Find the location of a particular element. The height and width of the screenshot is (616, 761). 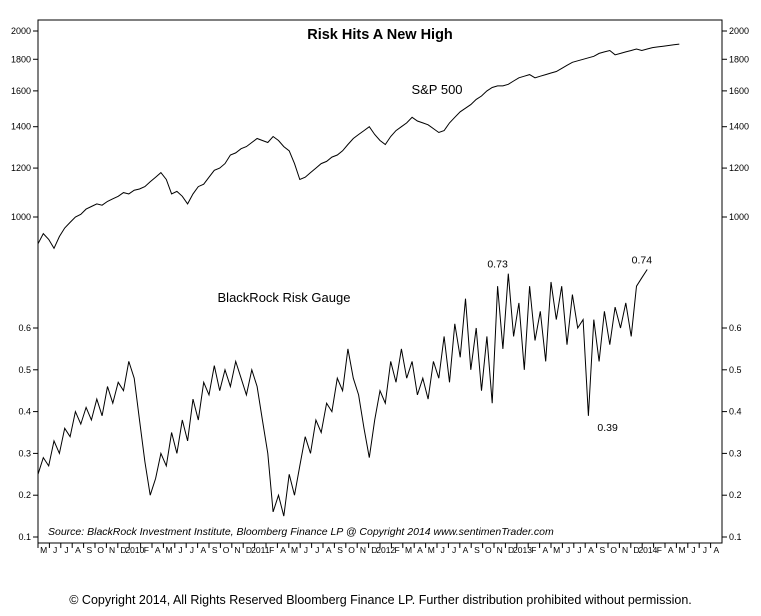

y-tick-label-right: 1400 is located at coordinates (739, 127).